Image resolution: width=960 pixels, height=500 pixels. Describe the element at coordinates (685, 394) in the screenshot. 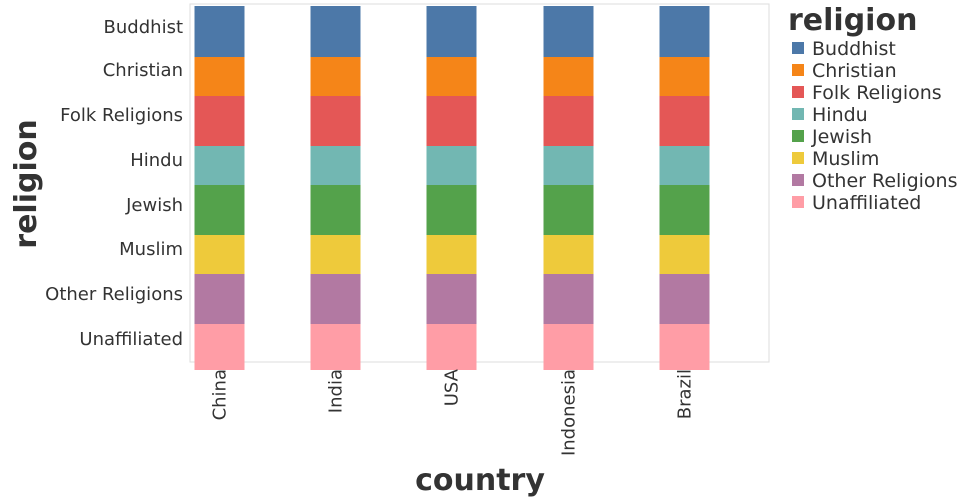

I see `x-tick-label-brazil: Brazil` at that location.